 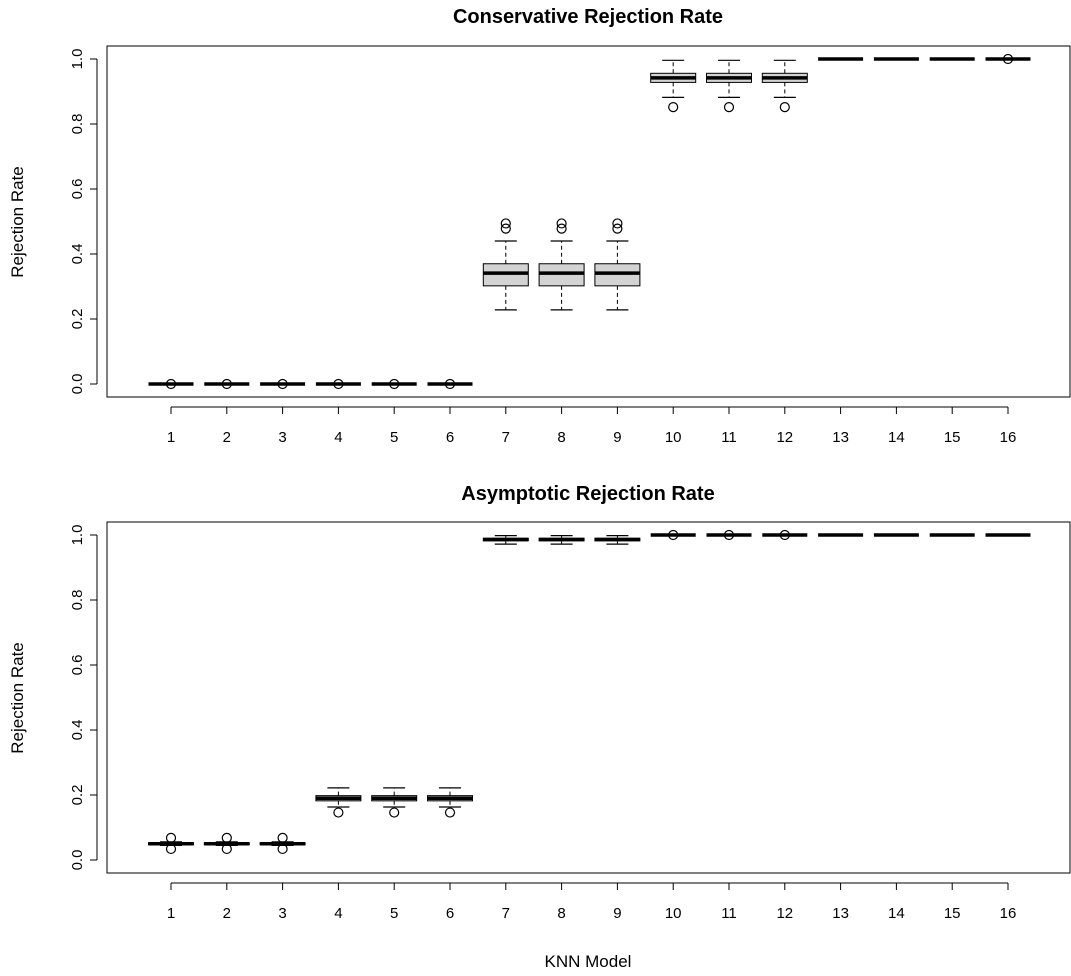 I want to click on x-axis-label: KNN Model, so click(x=588, y=961).